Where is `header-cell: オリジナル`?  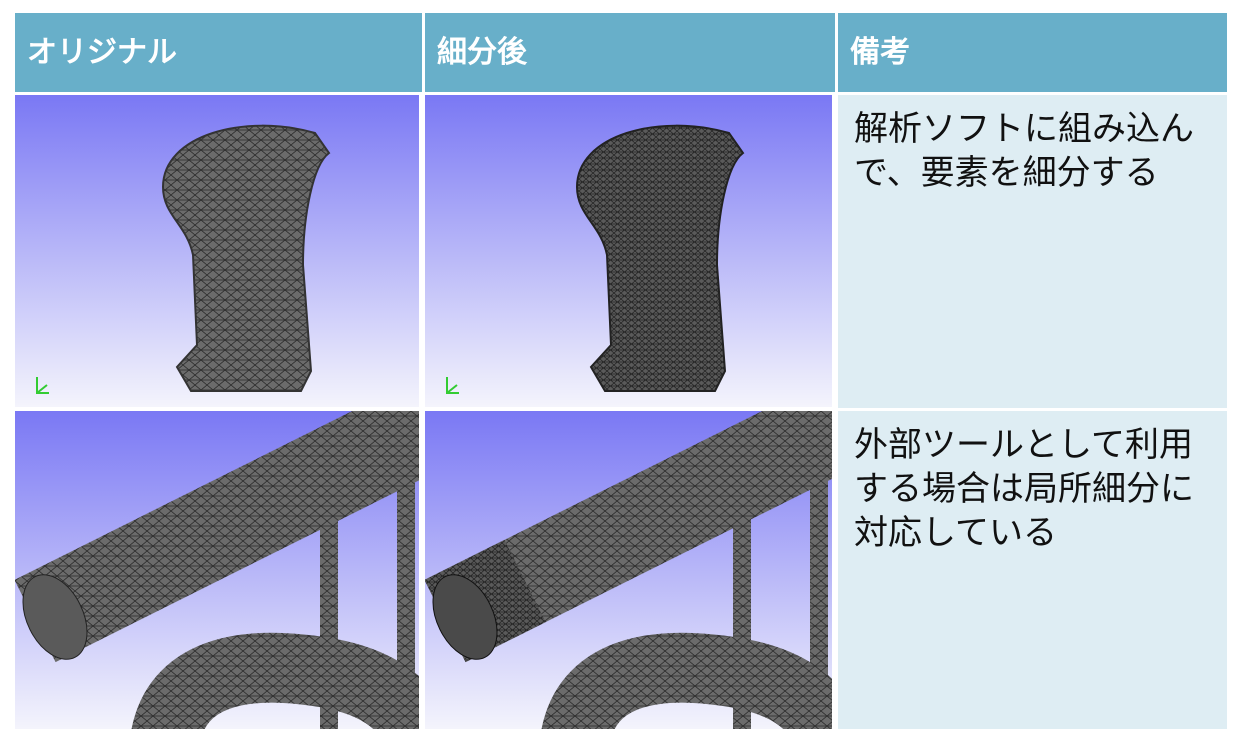
header-cell: オリジナル is located at coordinates (218, 52).